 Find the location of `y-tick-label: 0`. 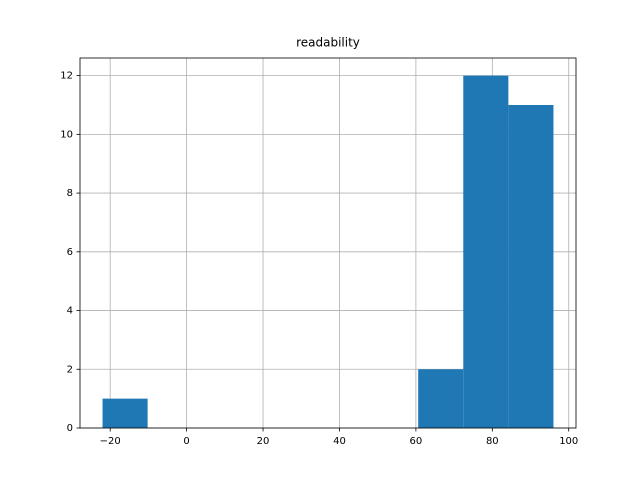

y-tick-label: 0 is located at coordinates (70, 428).